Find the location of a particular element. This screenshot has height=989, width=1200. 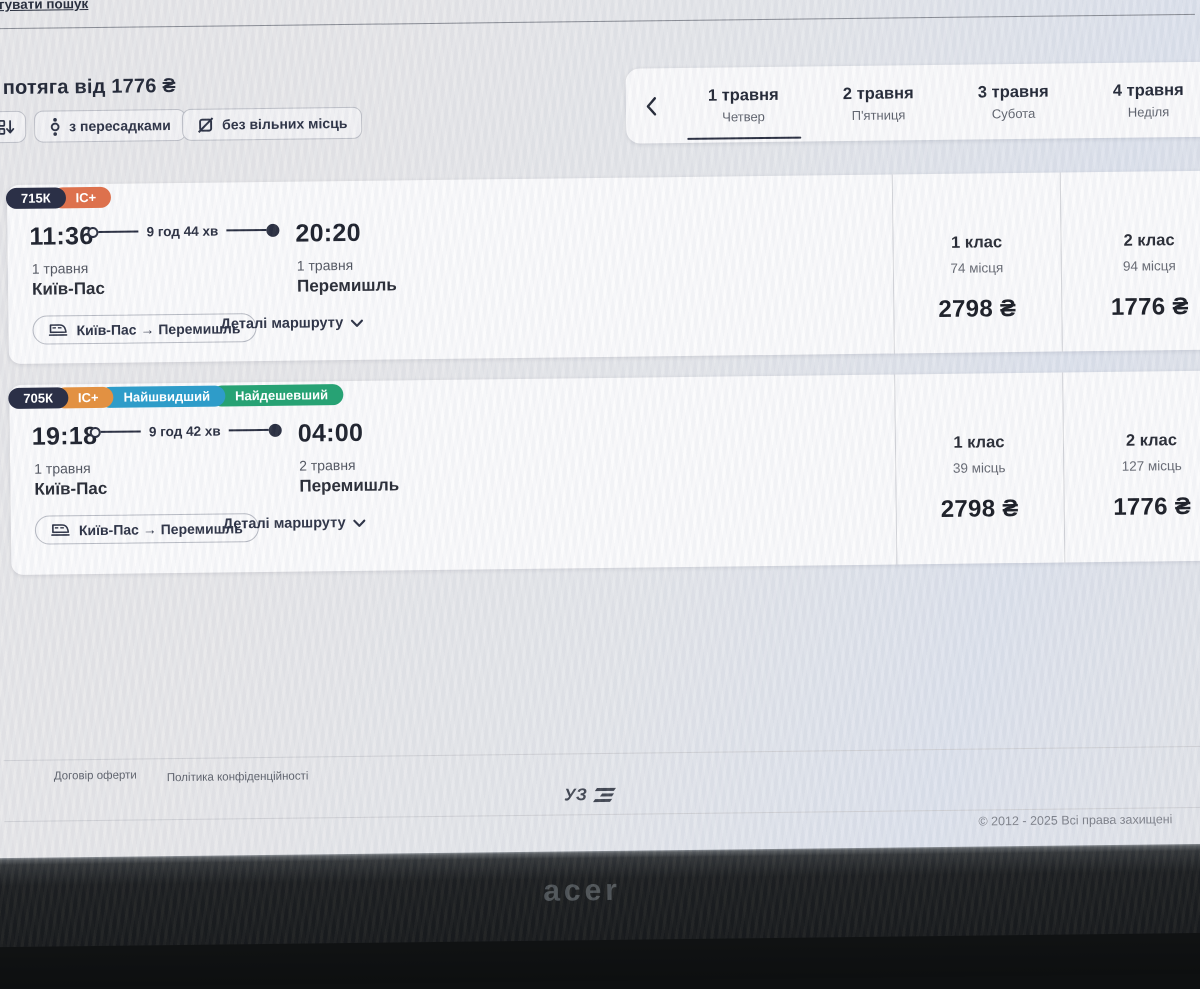

previous-day-button is located at coordinates (650, 106).